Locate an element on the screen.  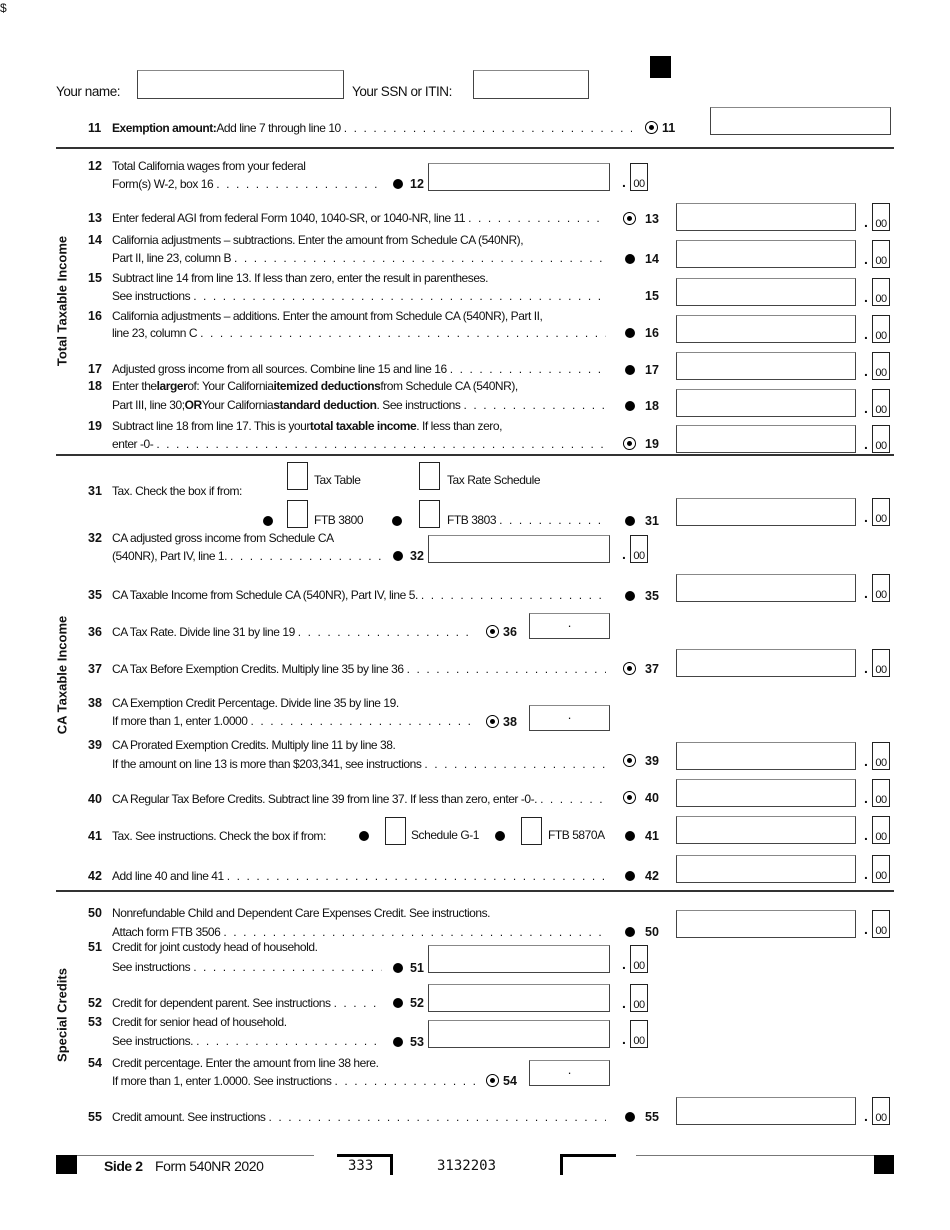
line-number: 36 is located at coordinates (95, 632).